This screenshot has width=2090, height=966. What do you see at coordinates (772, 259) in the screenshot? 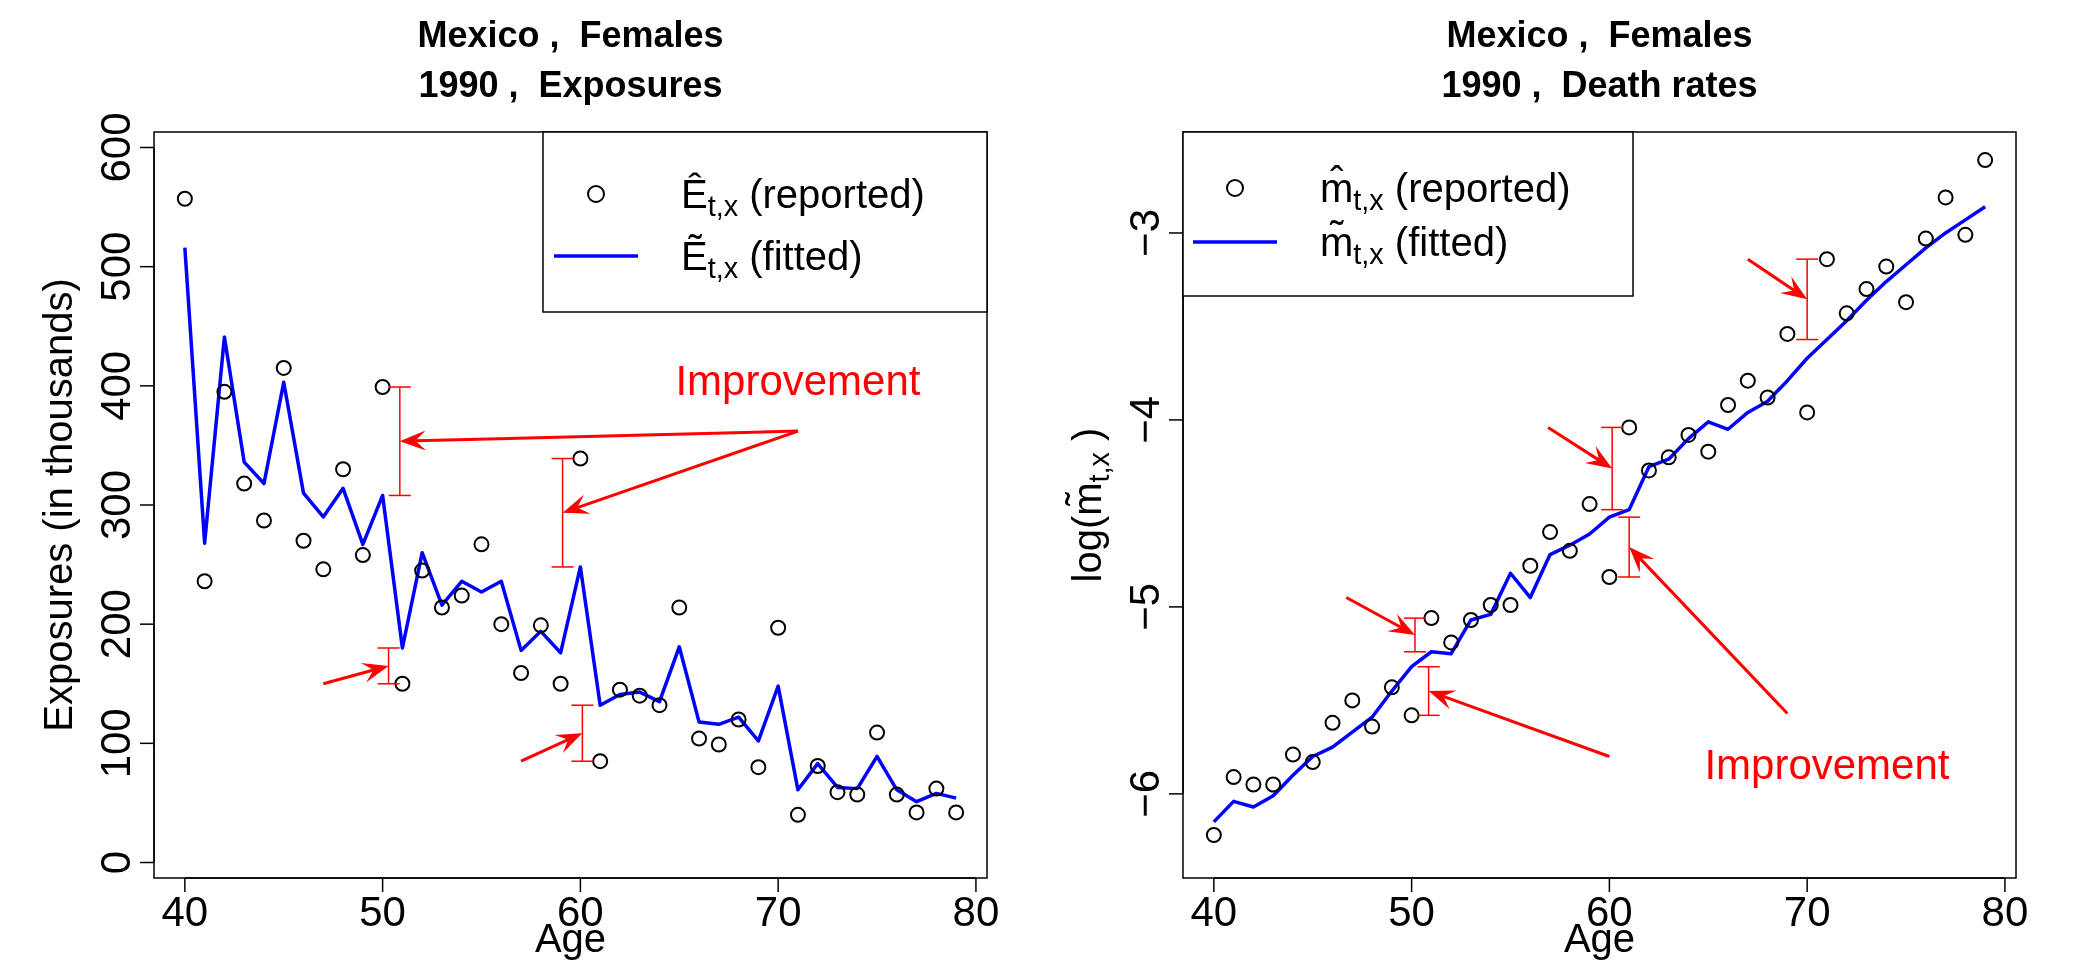
I see `legend-label: Ẽ$_{t,x}$ (fitted)` at bounding box center [772, 259].